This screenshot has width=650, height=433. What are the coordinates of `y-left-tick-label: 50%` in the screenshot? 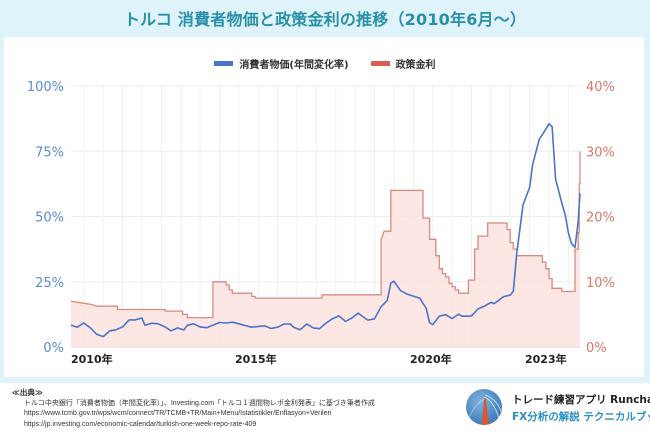 It's located at (49, 218).